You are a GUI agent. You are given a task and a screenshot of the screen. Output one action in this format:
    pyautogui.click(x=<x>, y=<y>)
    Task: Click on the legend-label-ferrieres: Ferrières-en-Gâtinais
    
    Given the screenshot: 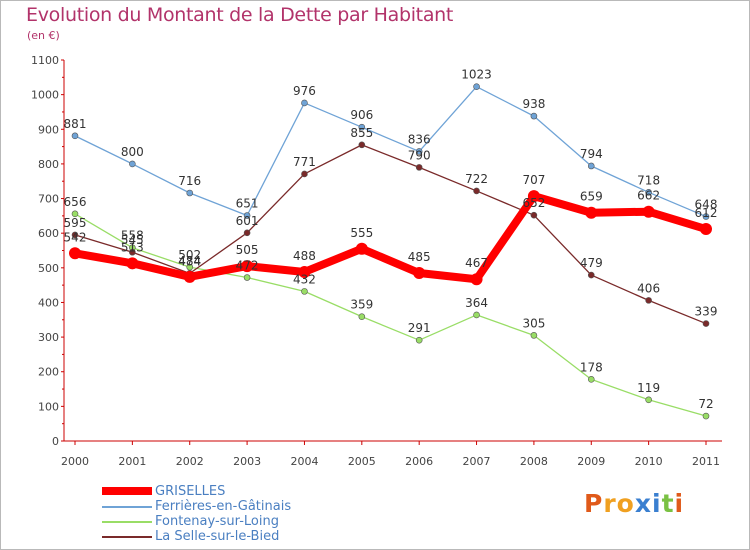 What is the action you would take?
    pyautogui.click(x=223, y=506)
    